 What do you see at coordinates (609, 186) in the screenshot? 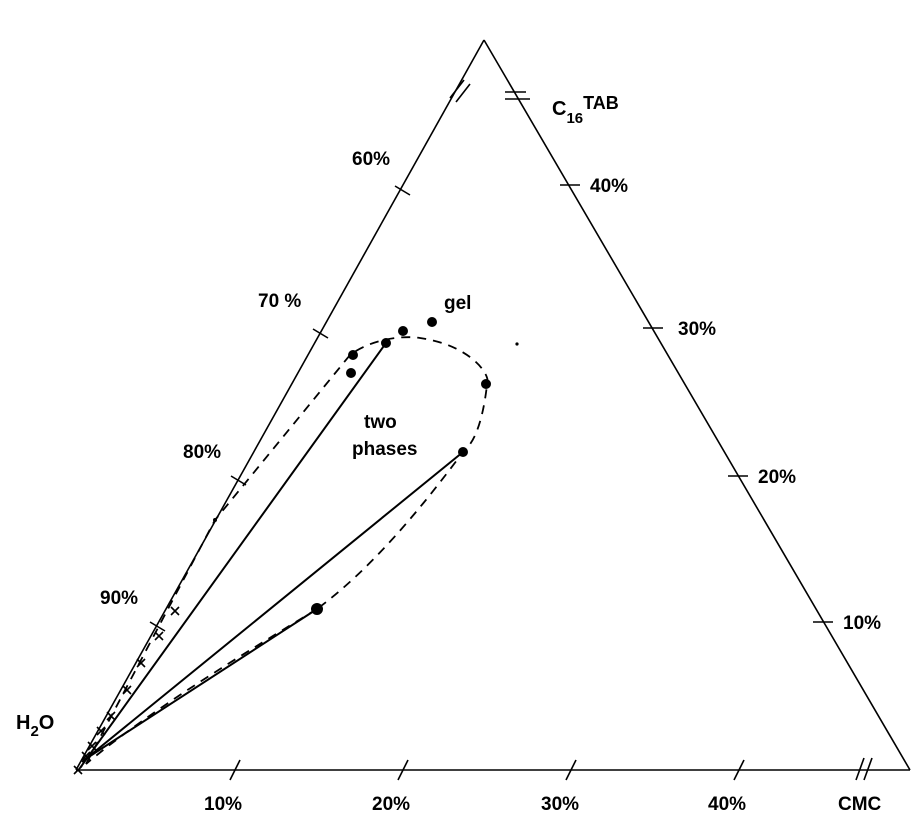
I see `right-tick-label: 40%` at bounding box center [609, 186].